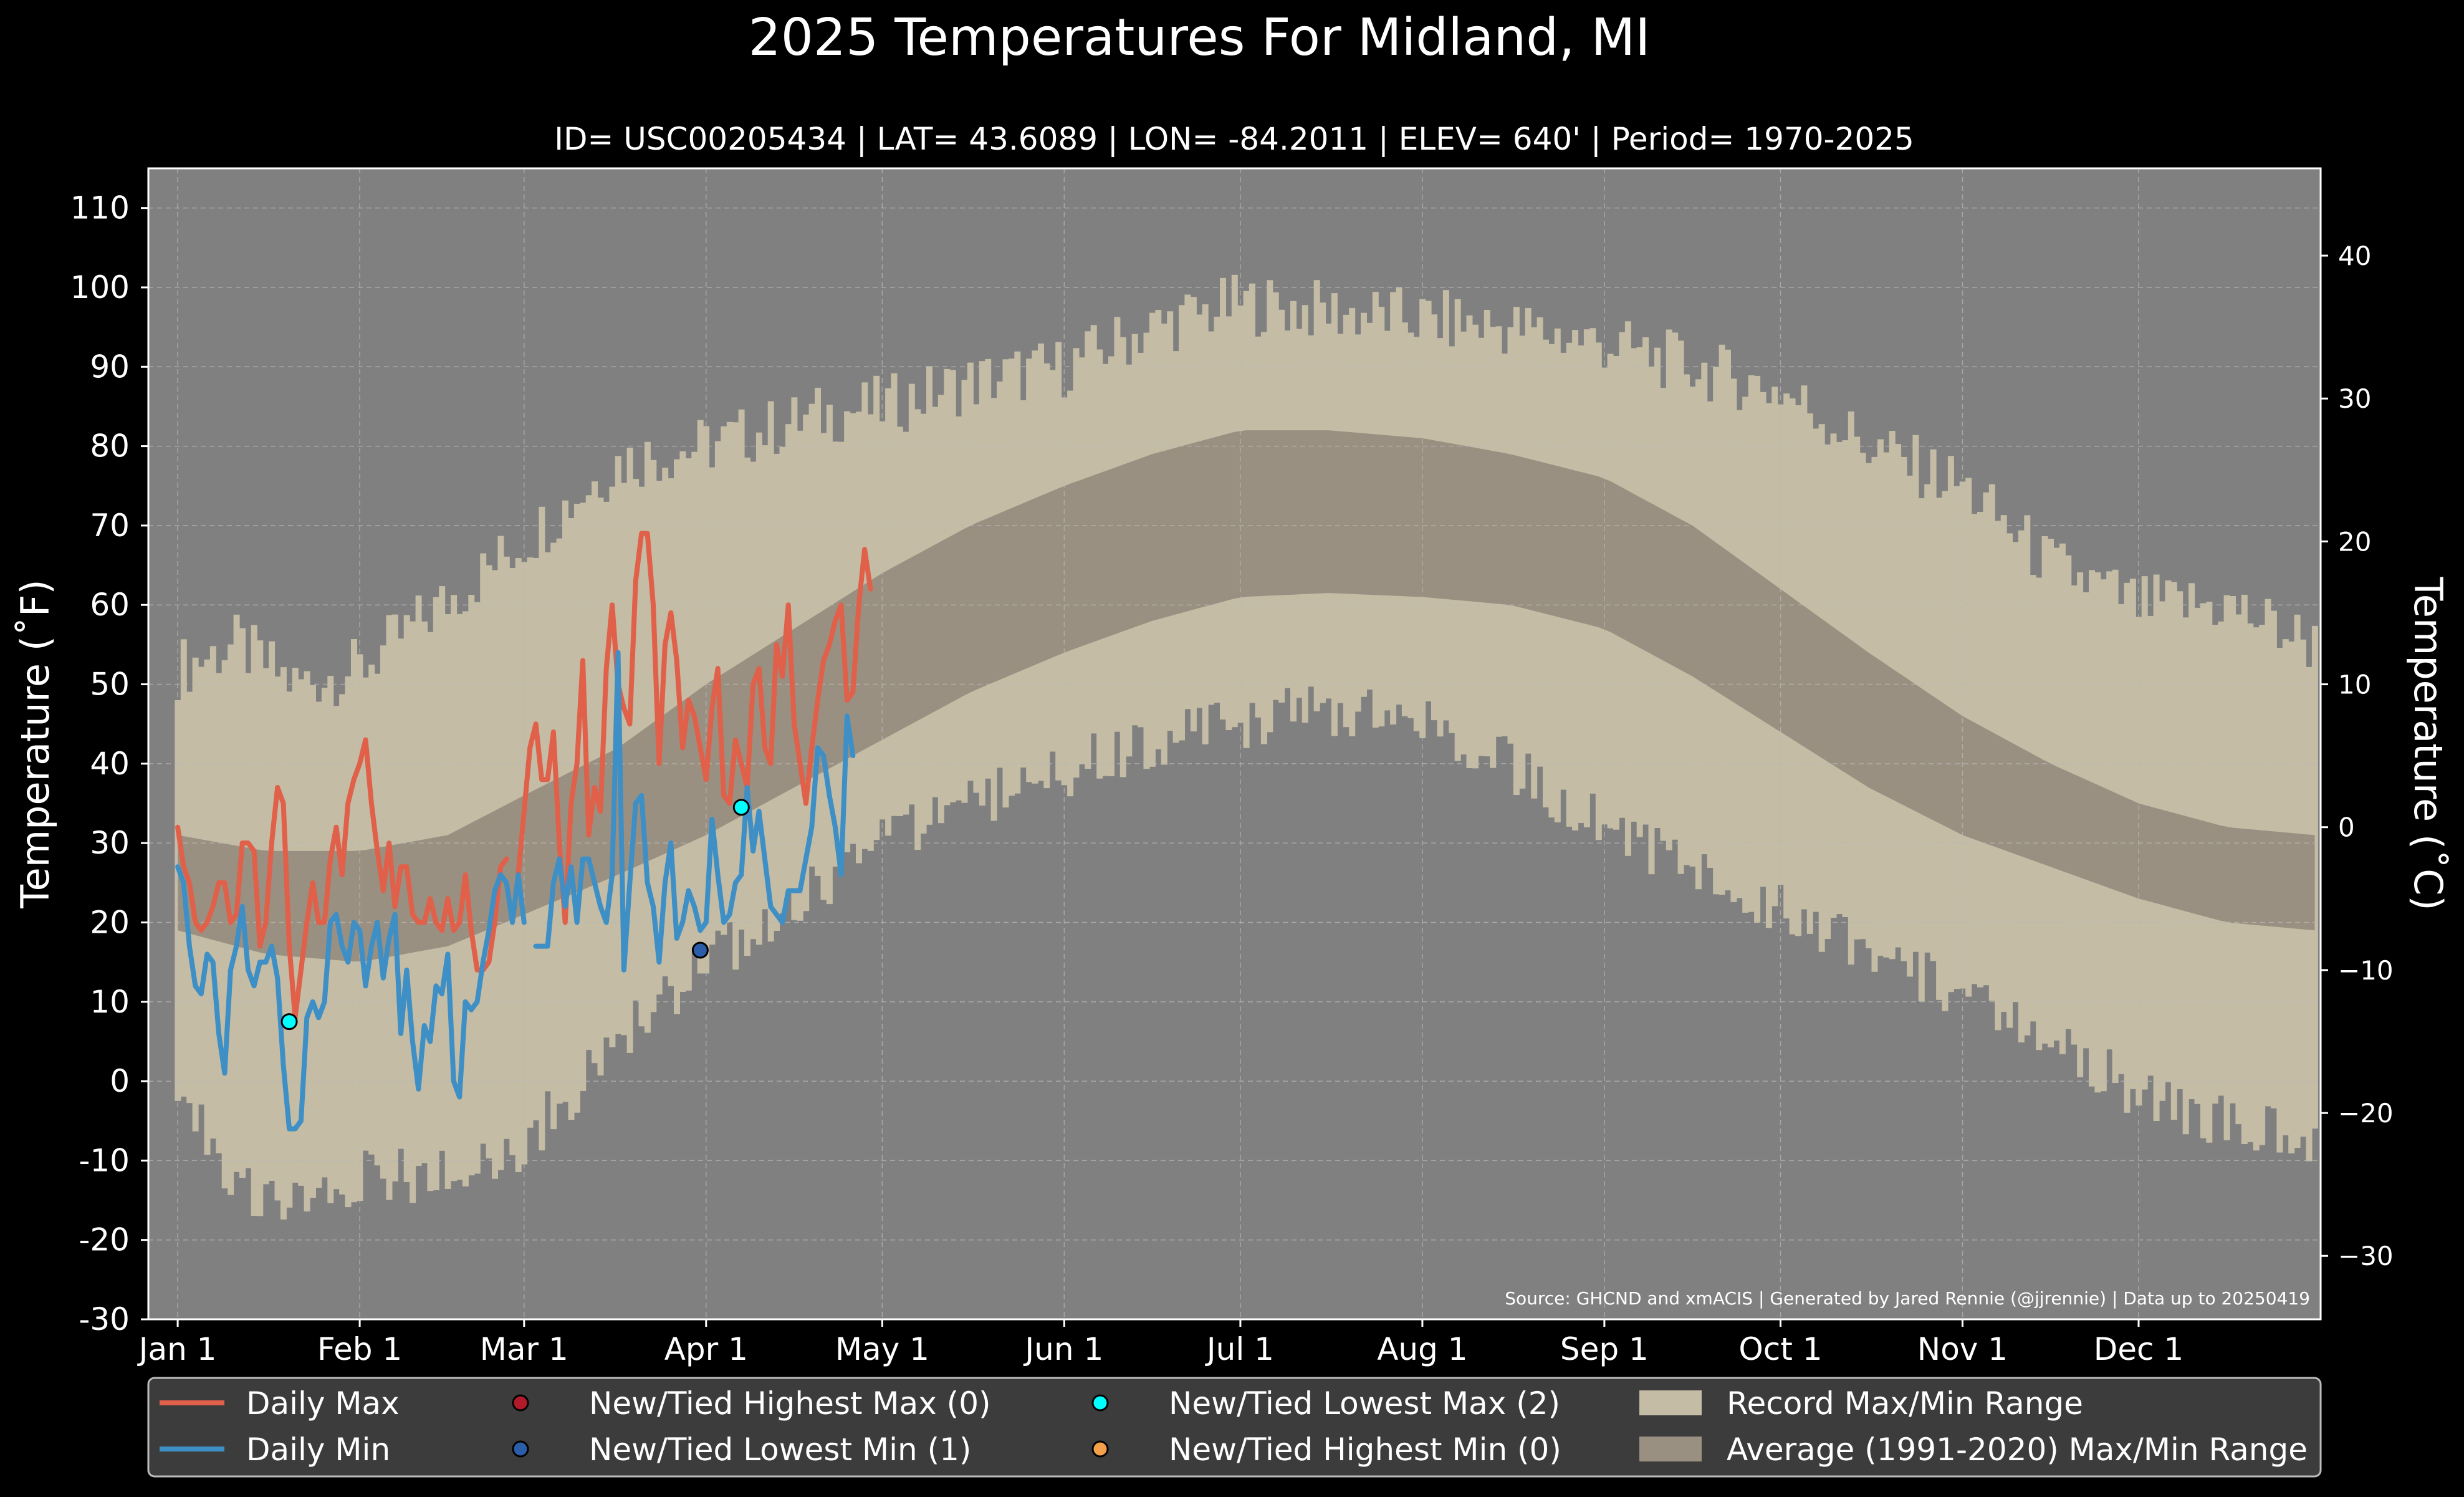 The image size is (2464, 1497). I want to click on y-tick-label: 70, so click(110, 526).